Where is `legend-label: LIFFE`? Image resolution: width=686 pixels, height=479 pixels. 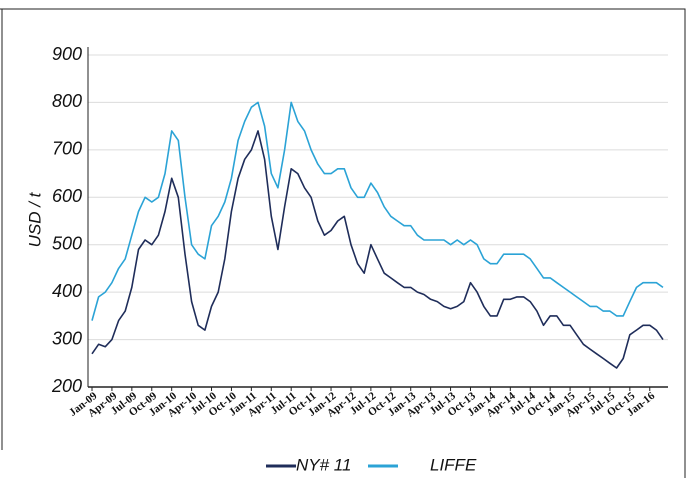 legend-label: LIFFE is located at coordinates (453, 464).